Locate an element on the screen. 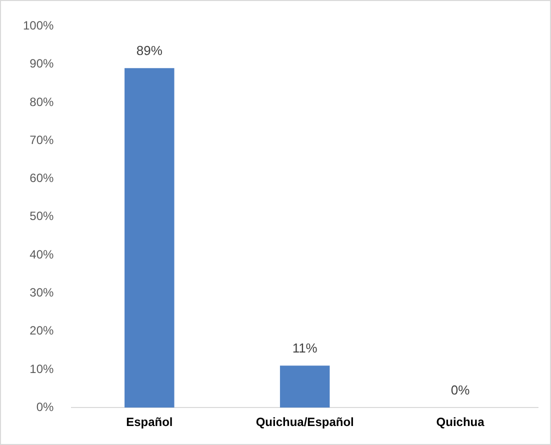  y-tick-label: 50% is located at coordinates (42, 216).